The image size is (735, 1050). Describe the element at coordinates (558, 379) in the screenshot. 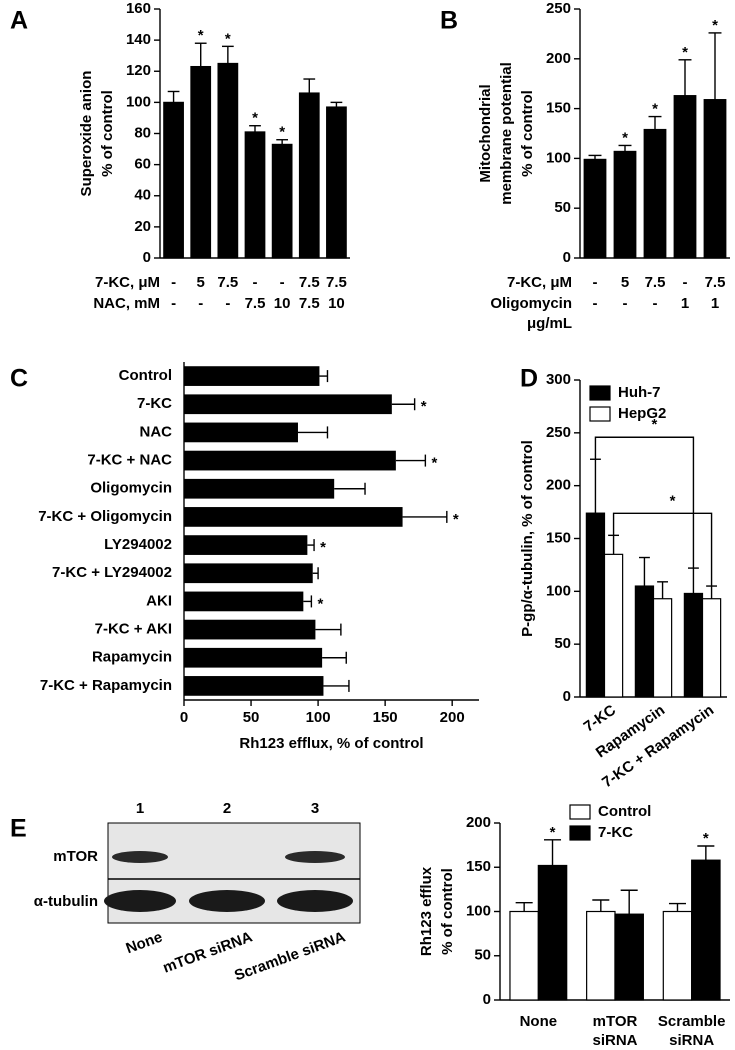

I see `y-tick-label: 300` at that location.